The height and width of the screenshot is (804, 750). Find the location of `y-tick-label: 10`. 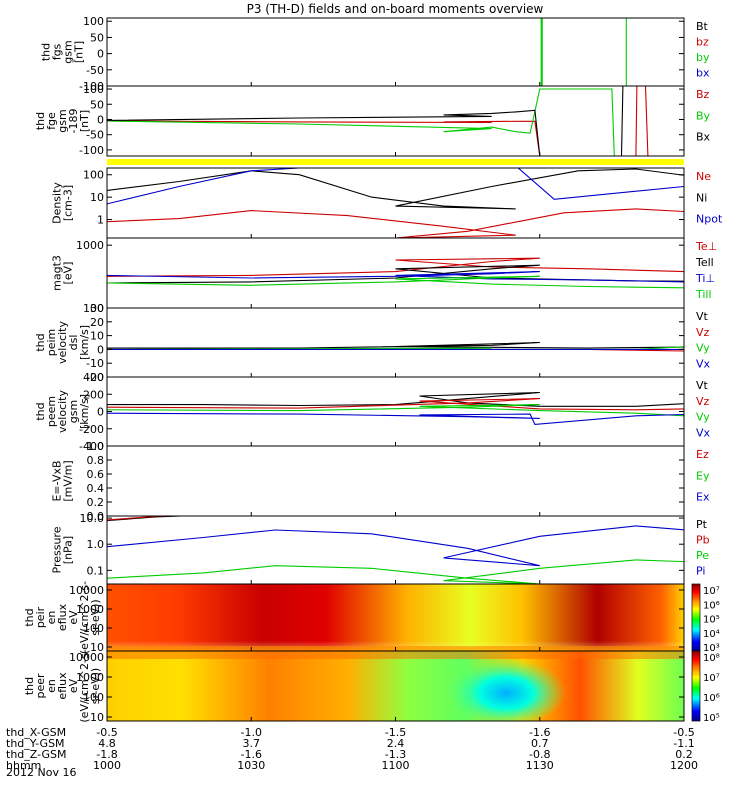

y-tick-label: 10 is located at coordinates (97, 717).